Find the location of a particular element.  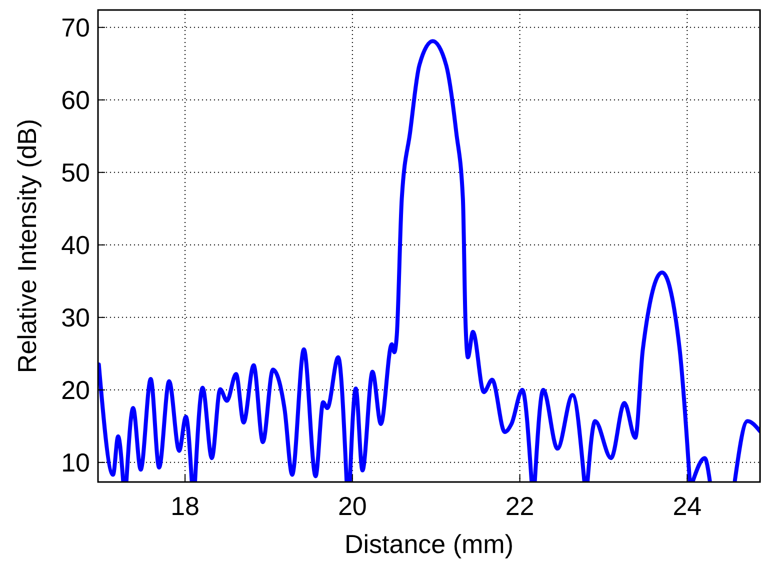

y-tick-label: 70 is located at coordinates (75, 27).